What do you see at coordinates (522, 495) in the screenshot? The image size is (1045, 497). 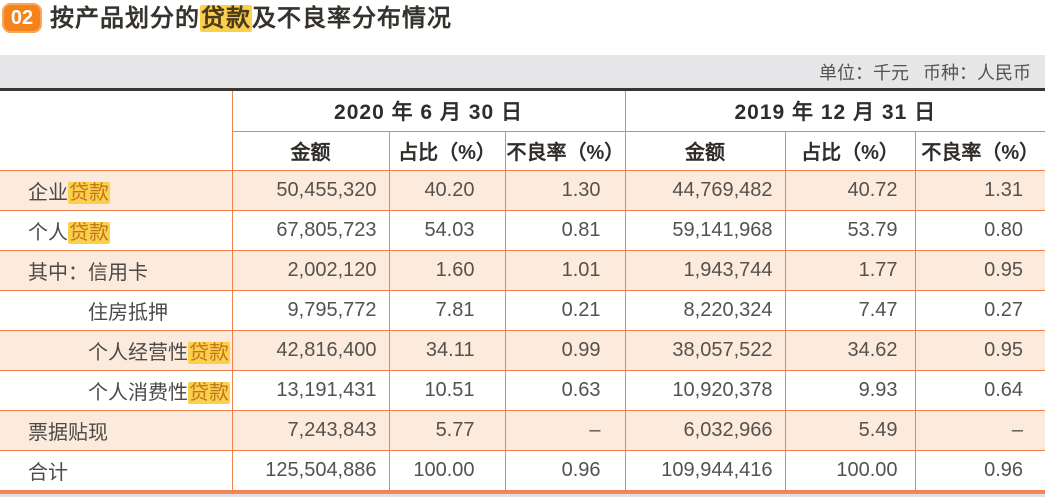 I see `next-section-bar` at bounding box center [522, 495].